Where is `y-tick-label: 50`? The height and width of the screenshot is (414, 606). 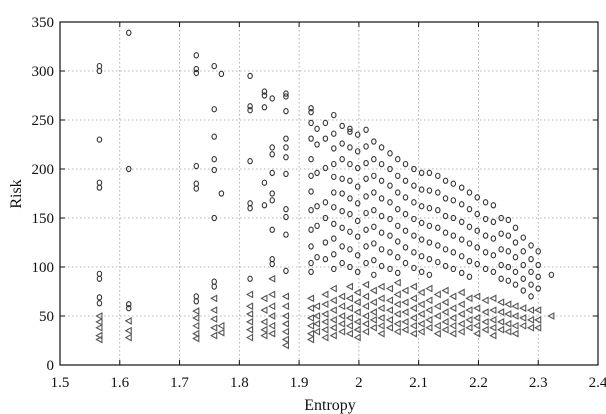
y-tick-label: 50 is located at coordinates (46, 317).